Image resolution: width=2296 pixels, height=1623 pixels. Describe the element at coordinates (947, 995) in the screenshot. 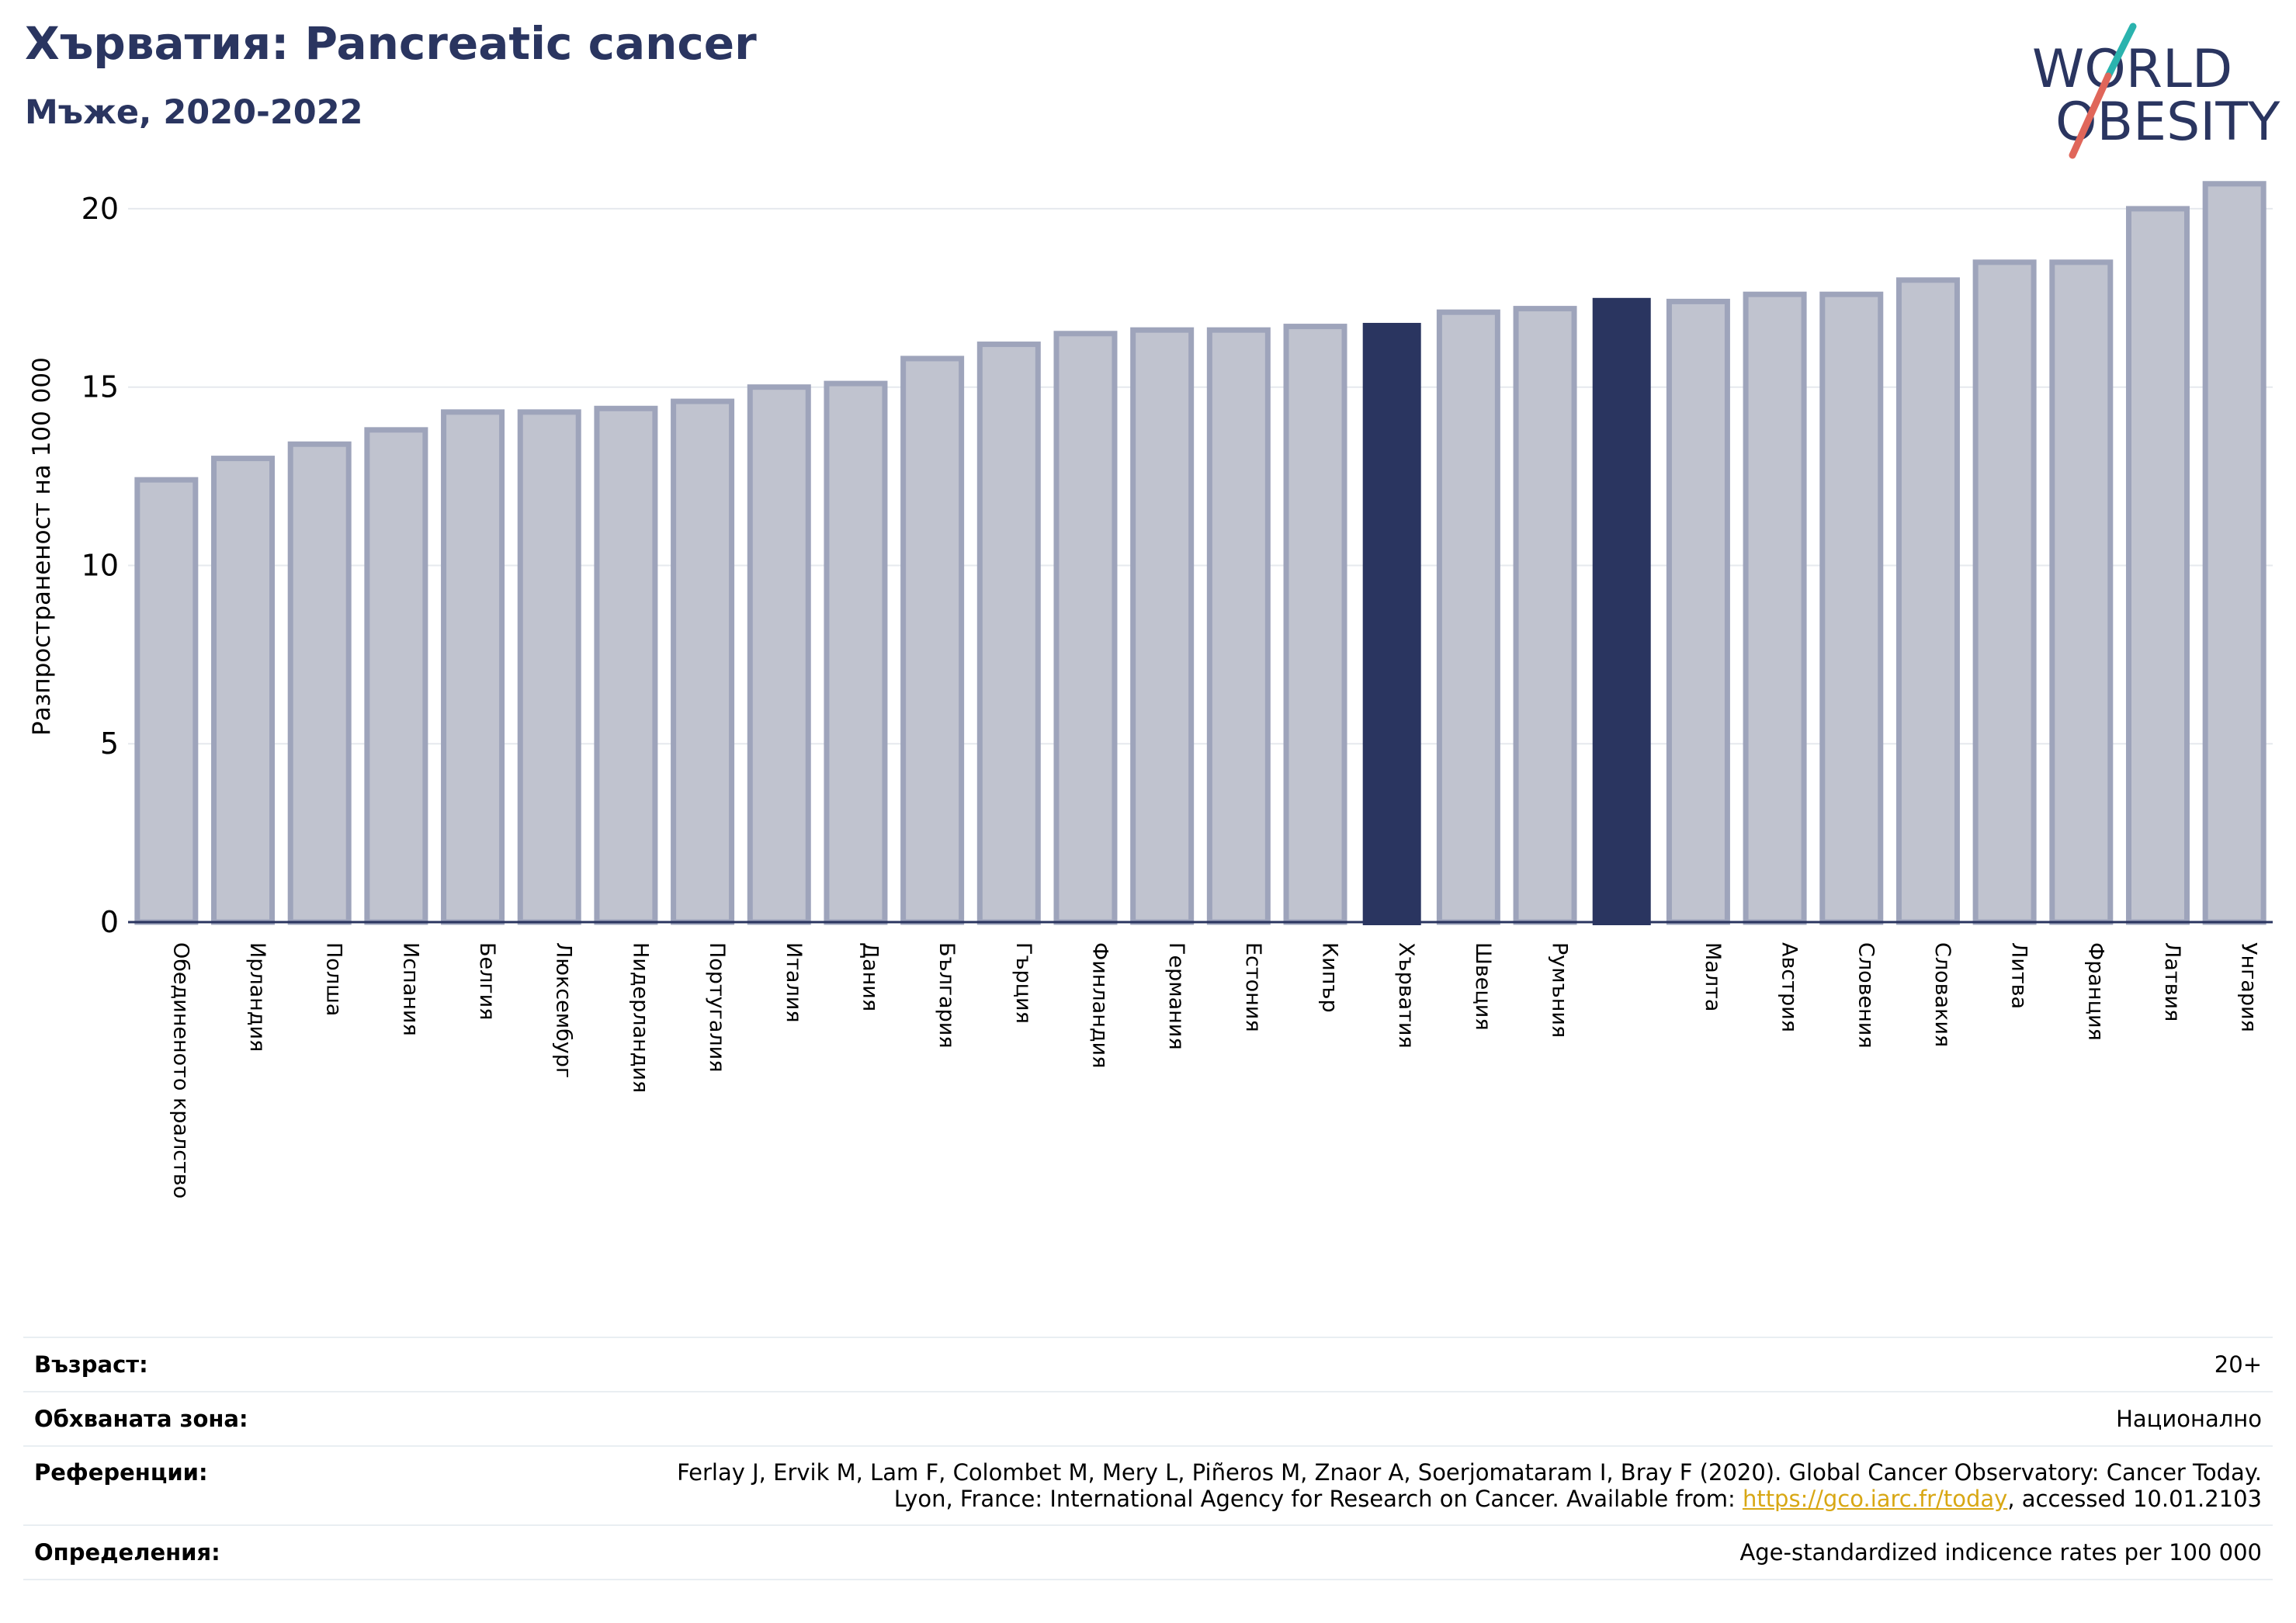

I see `x-tick-label: България` at that location.